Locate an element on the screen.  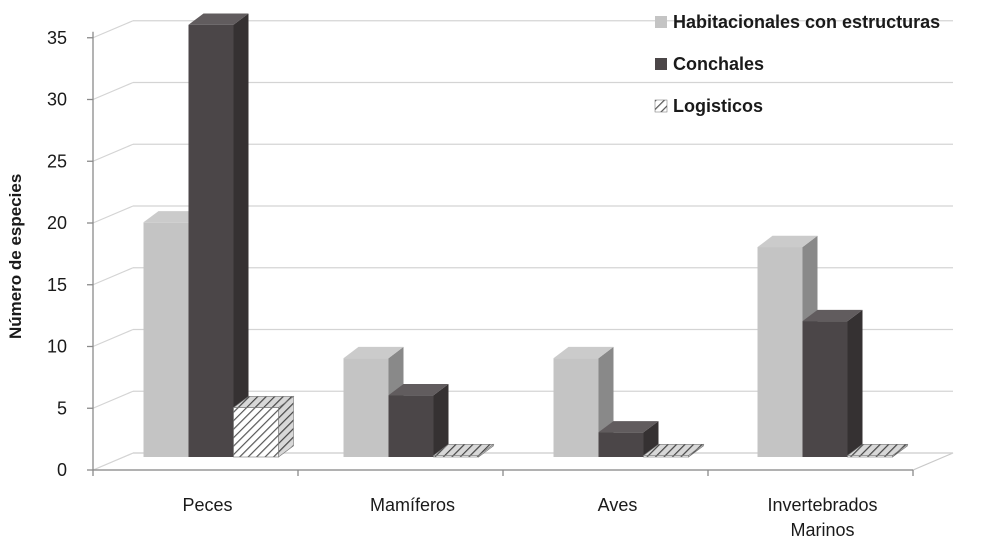
y-tick-label: 15 is located at coordinates (57, 285).